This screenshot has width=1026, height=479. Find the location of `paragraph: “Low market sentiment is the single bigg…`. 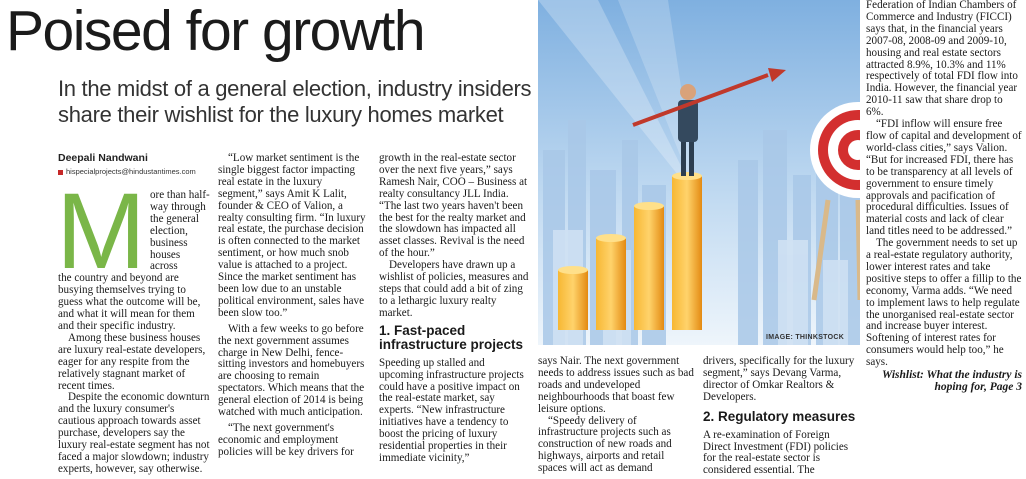

paragraph: “Low market sentiment is the single bigg… is located at coordinates (292, 236).